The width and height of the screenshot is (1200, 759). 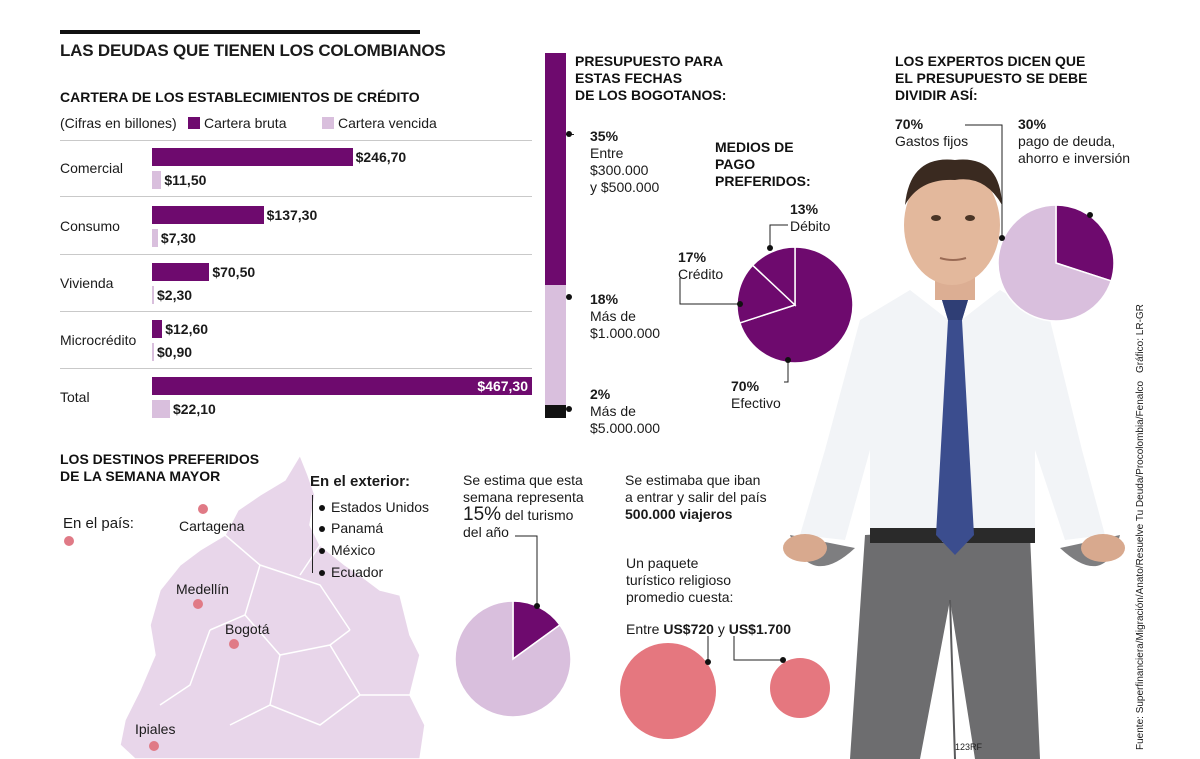 I want to click on legend-vencida-label: Cartera vencida, so click(x=387, y=123).